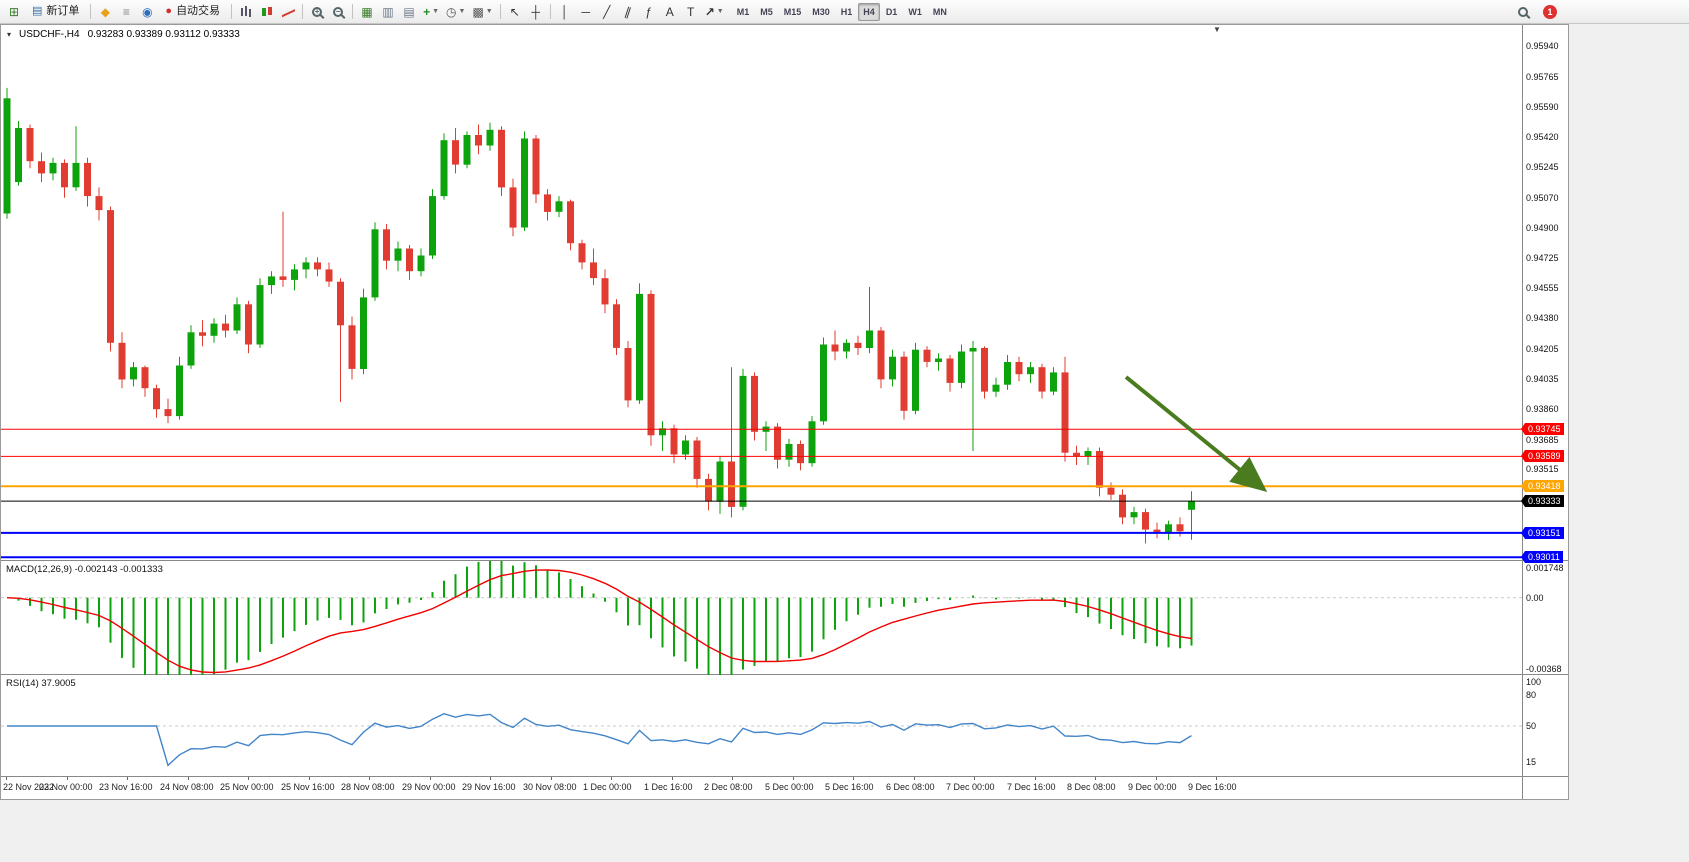 Image resolution: width=1689 pixels, height=862 pixels. I want to click on arrows-tool-button: ↗ ▼, so click(714, 12).